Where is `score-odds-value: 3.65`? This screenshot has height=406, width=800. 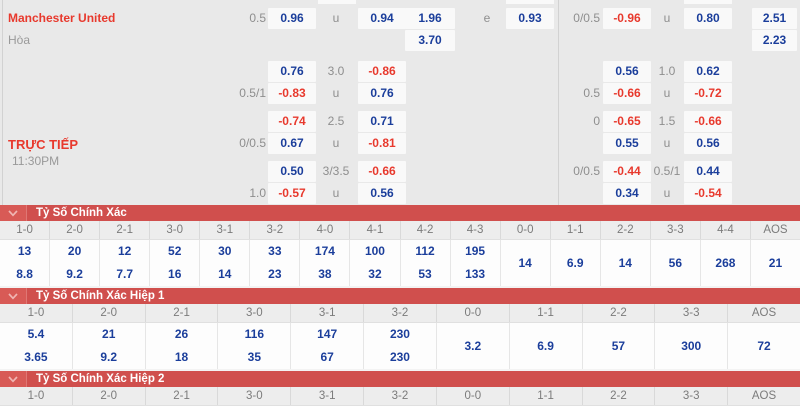
score-odds-value: 3.65 is located at coordinates (36, 357).